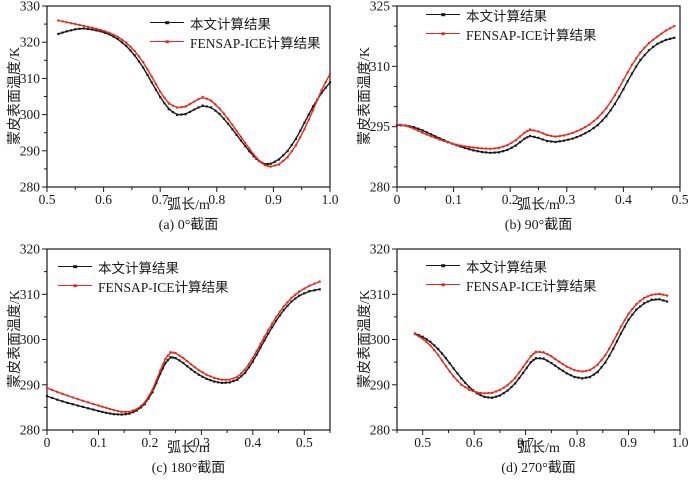  Describe the element at coordinates (188, 448) in the screenshot. I see `subplot-c-x-axis-label: 弧长/m` at that location.